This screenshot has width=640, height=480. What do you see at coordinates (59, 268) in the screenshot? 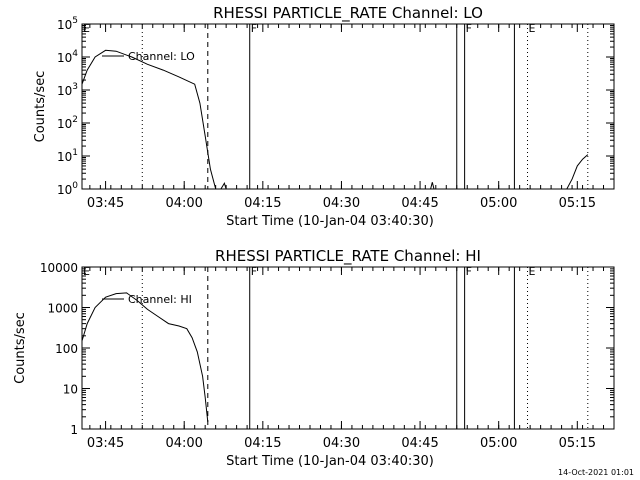
I see `y-tick-label: 10000` at bounding box center [59, 268].